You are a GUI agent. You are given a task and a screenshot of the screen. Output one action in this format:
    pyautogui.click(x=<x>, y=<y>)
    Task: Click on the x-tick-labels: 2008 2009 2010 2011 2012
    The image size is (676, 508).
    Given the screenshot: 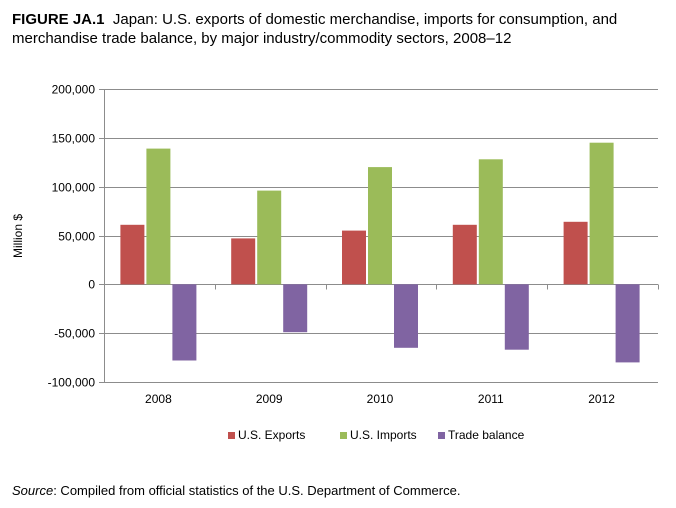 What is the action you would take?
    pyautogui.click(x=380, y=399)
    